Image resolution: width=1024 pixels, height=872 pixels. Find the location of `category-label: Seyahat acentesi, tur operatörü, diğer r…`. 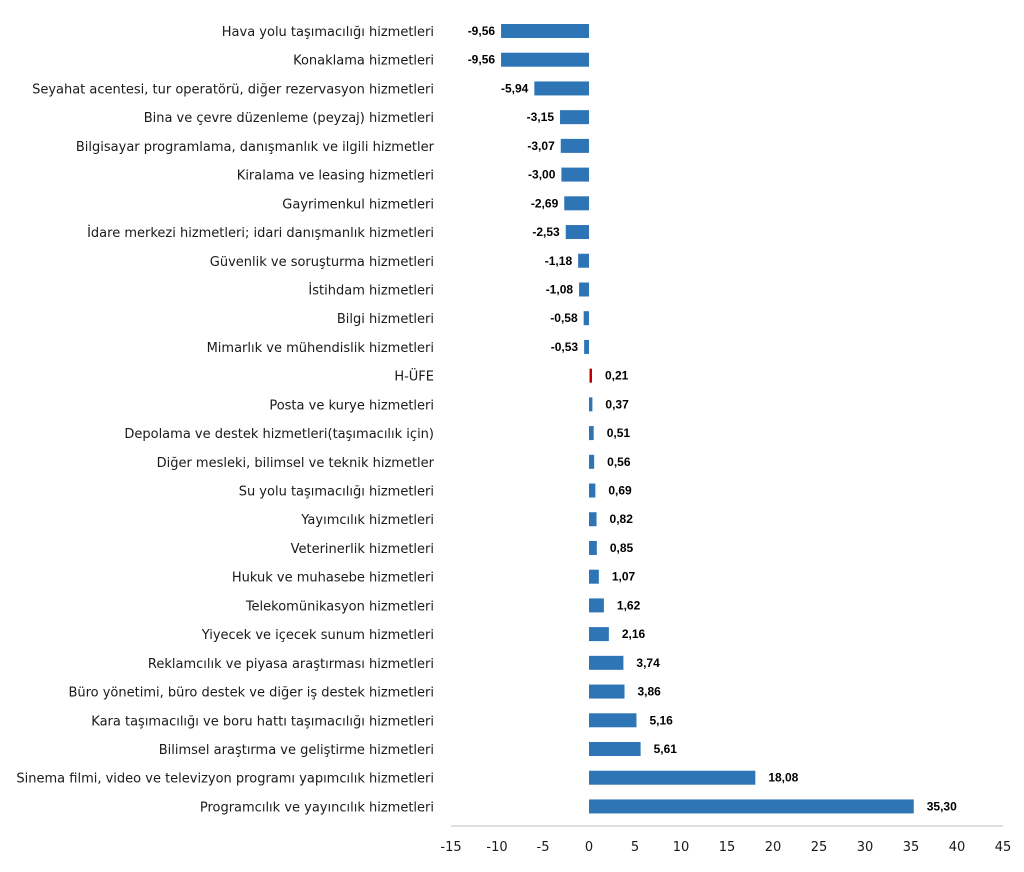

category-label: Seyahat acentesi, tur operatörü, diğer r… is located at coordinates (233, 89).